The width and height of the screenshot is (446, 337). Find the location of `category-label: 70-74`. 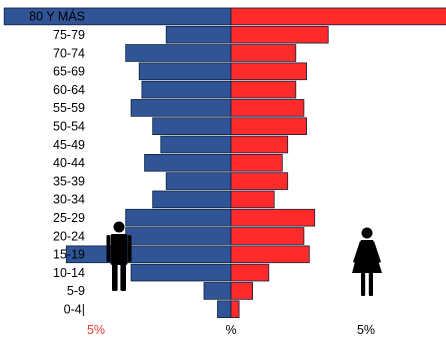

category-label: 70-74 is located at coordinates (69, 53).